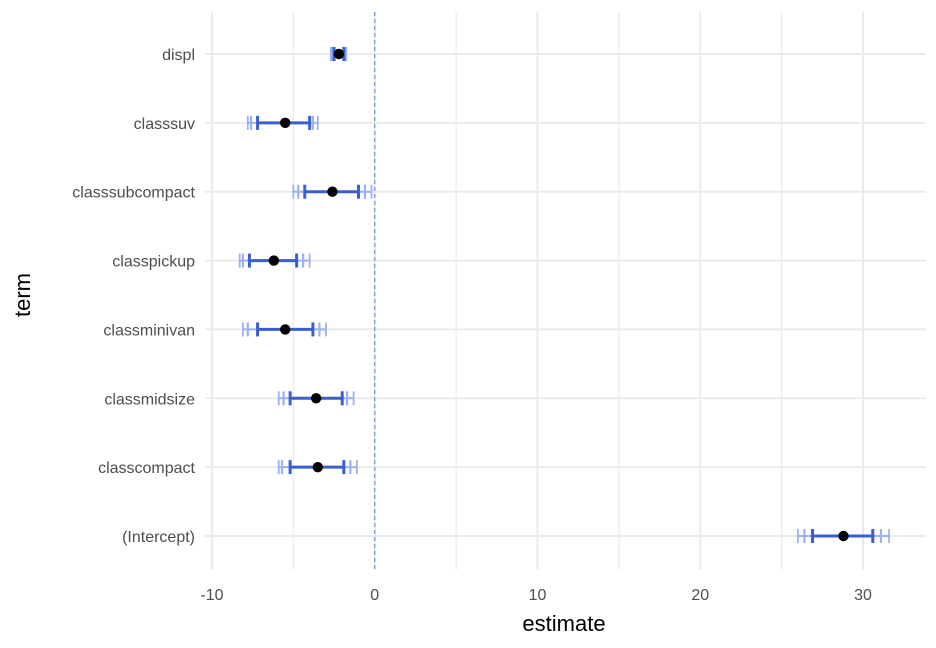 The image size is (936, 648). What do you see at coordinates (153, 262) in the screenshot?
I see `y-tick-label: classpickup` at bounding box center [153, 262].